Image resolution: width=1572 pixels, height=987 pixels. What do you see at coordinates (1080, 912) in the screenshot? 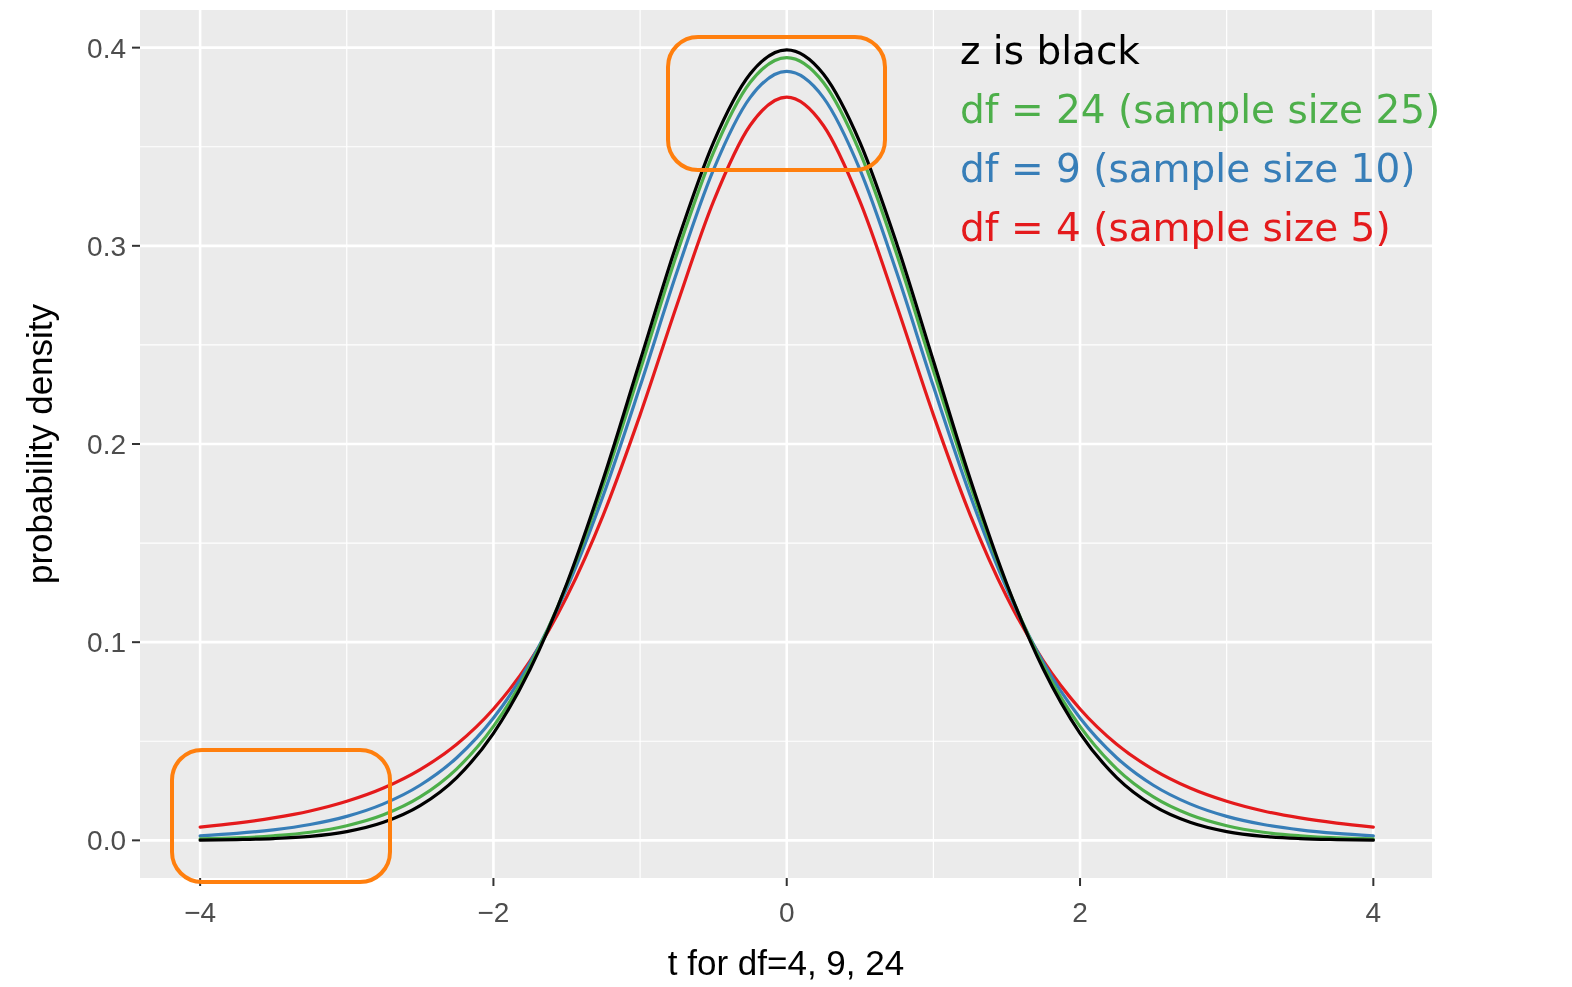
I see `x-tick-label: 2` at bounding box center [1080, 912].